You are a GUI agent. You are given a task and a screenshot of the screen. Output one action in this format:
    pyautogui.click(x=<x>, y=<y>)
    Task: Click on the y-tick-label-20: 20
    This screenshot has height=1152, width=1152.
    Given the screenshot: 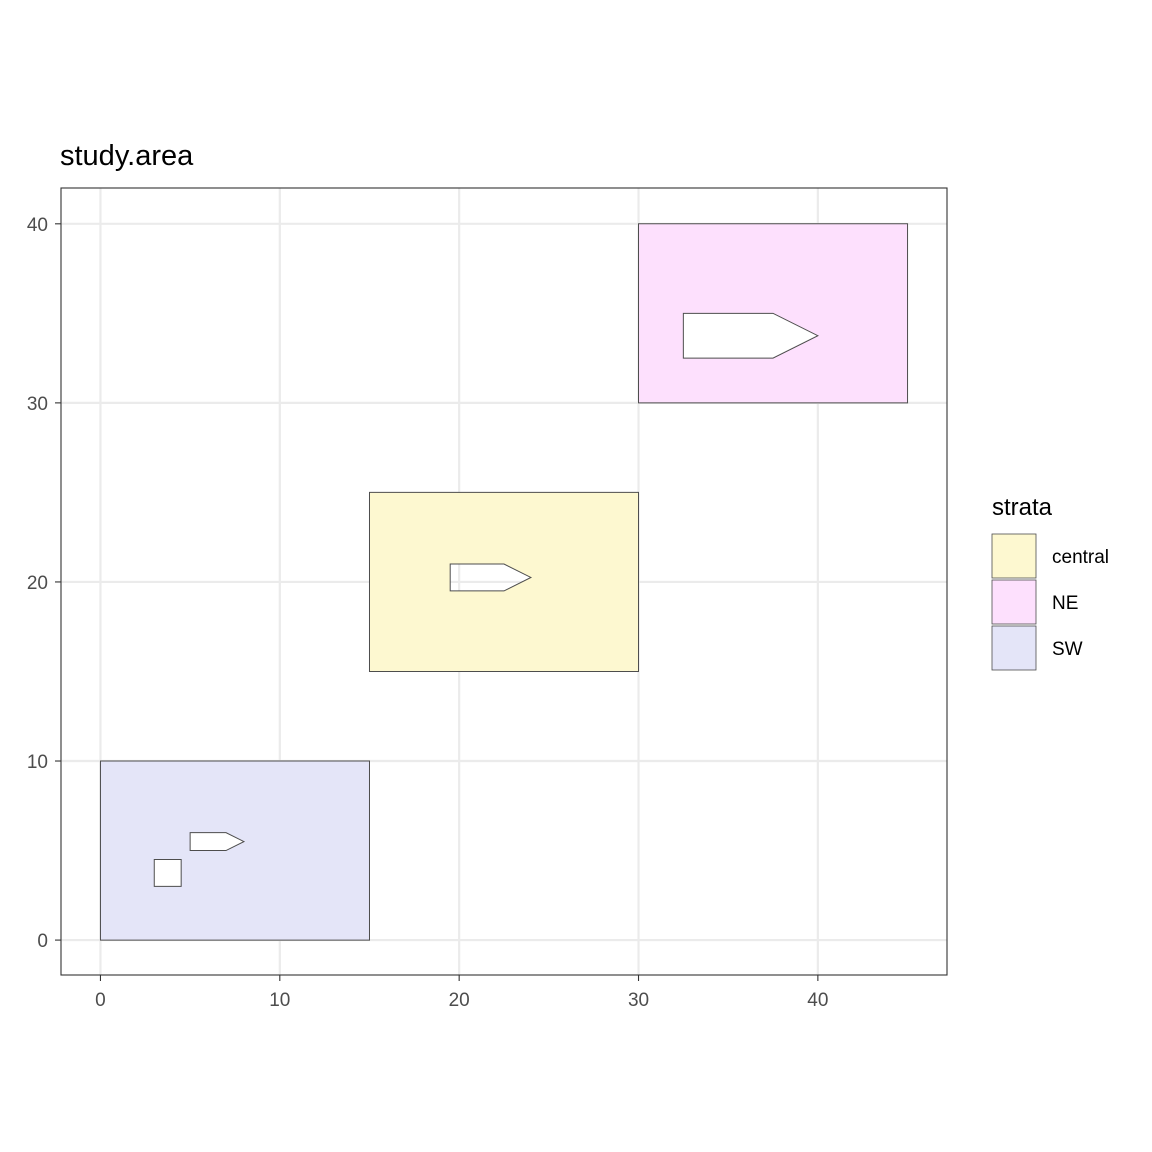 What is the action you would take?
    pyautogui.click(x=37, y=583)
    